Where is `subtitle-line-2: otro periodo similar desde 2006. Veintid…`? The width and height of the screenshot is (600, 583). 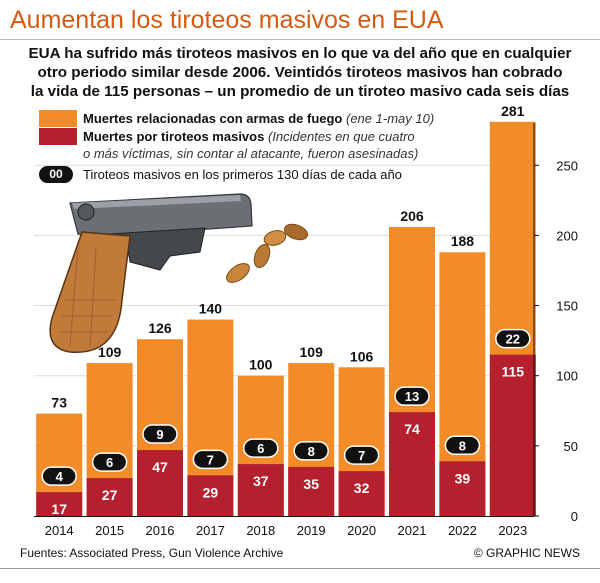 subtitle-line-2: otro periodo similar desde 2006. Veintid… is located at coordinates (300, 72).